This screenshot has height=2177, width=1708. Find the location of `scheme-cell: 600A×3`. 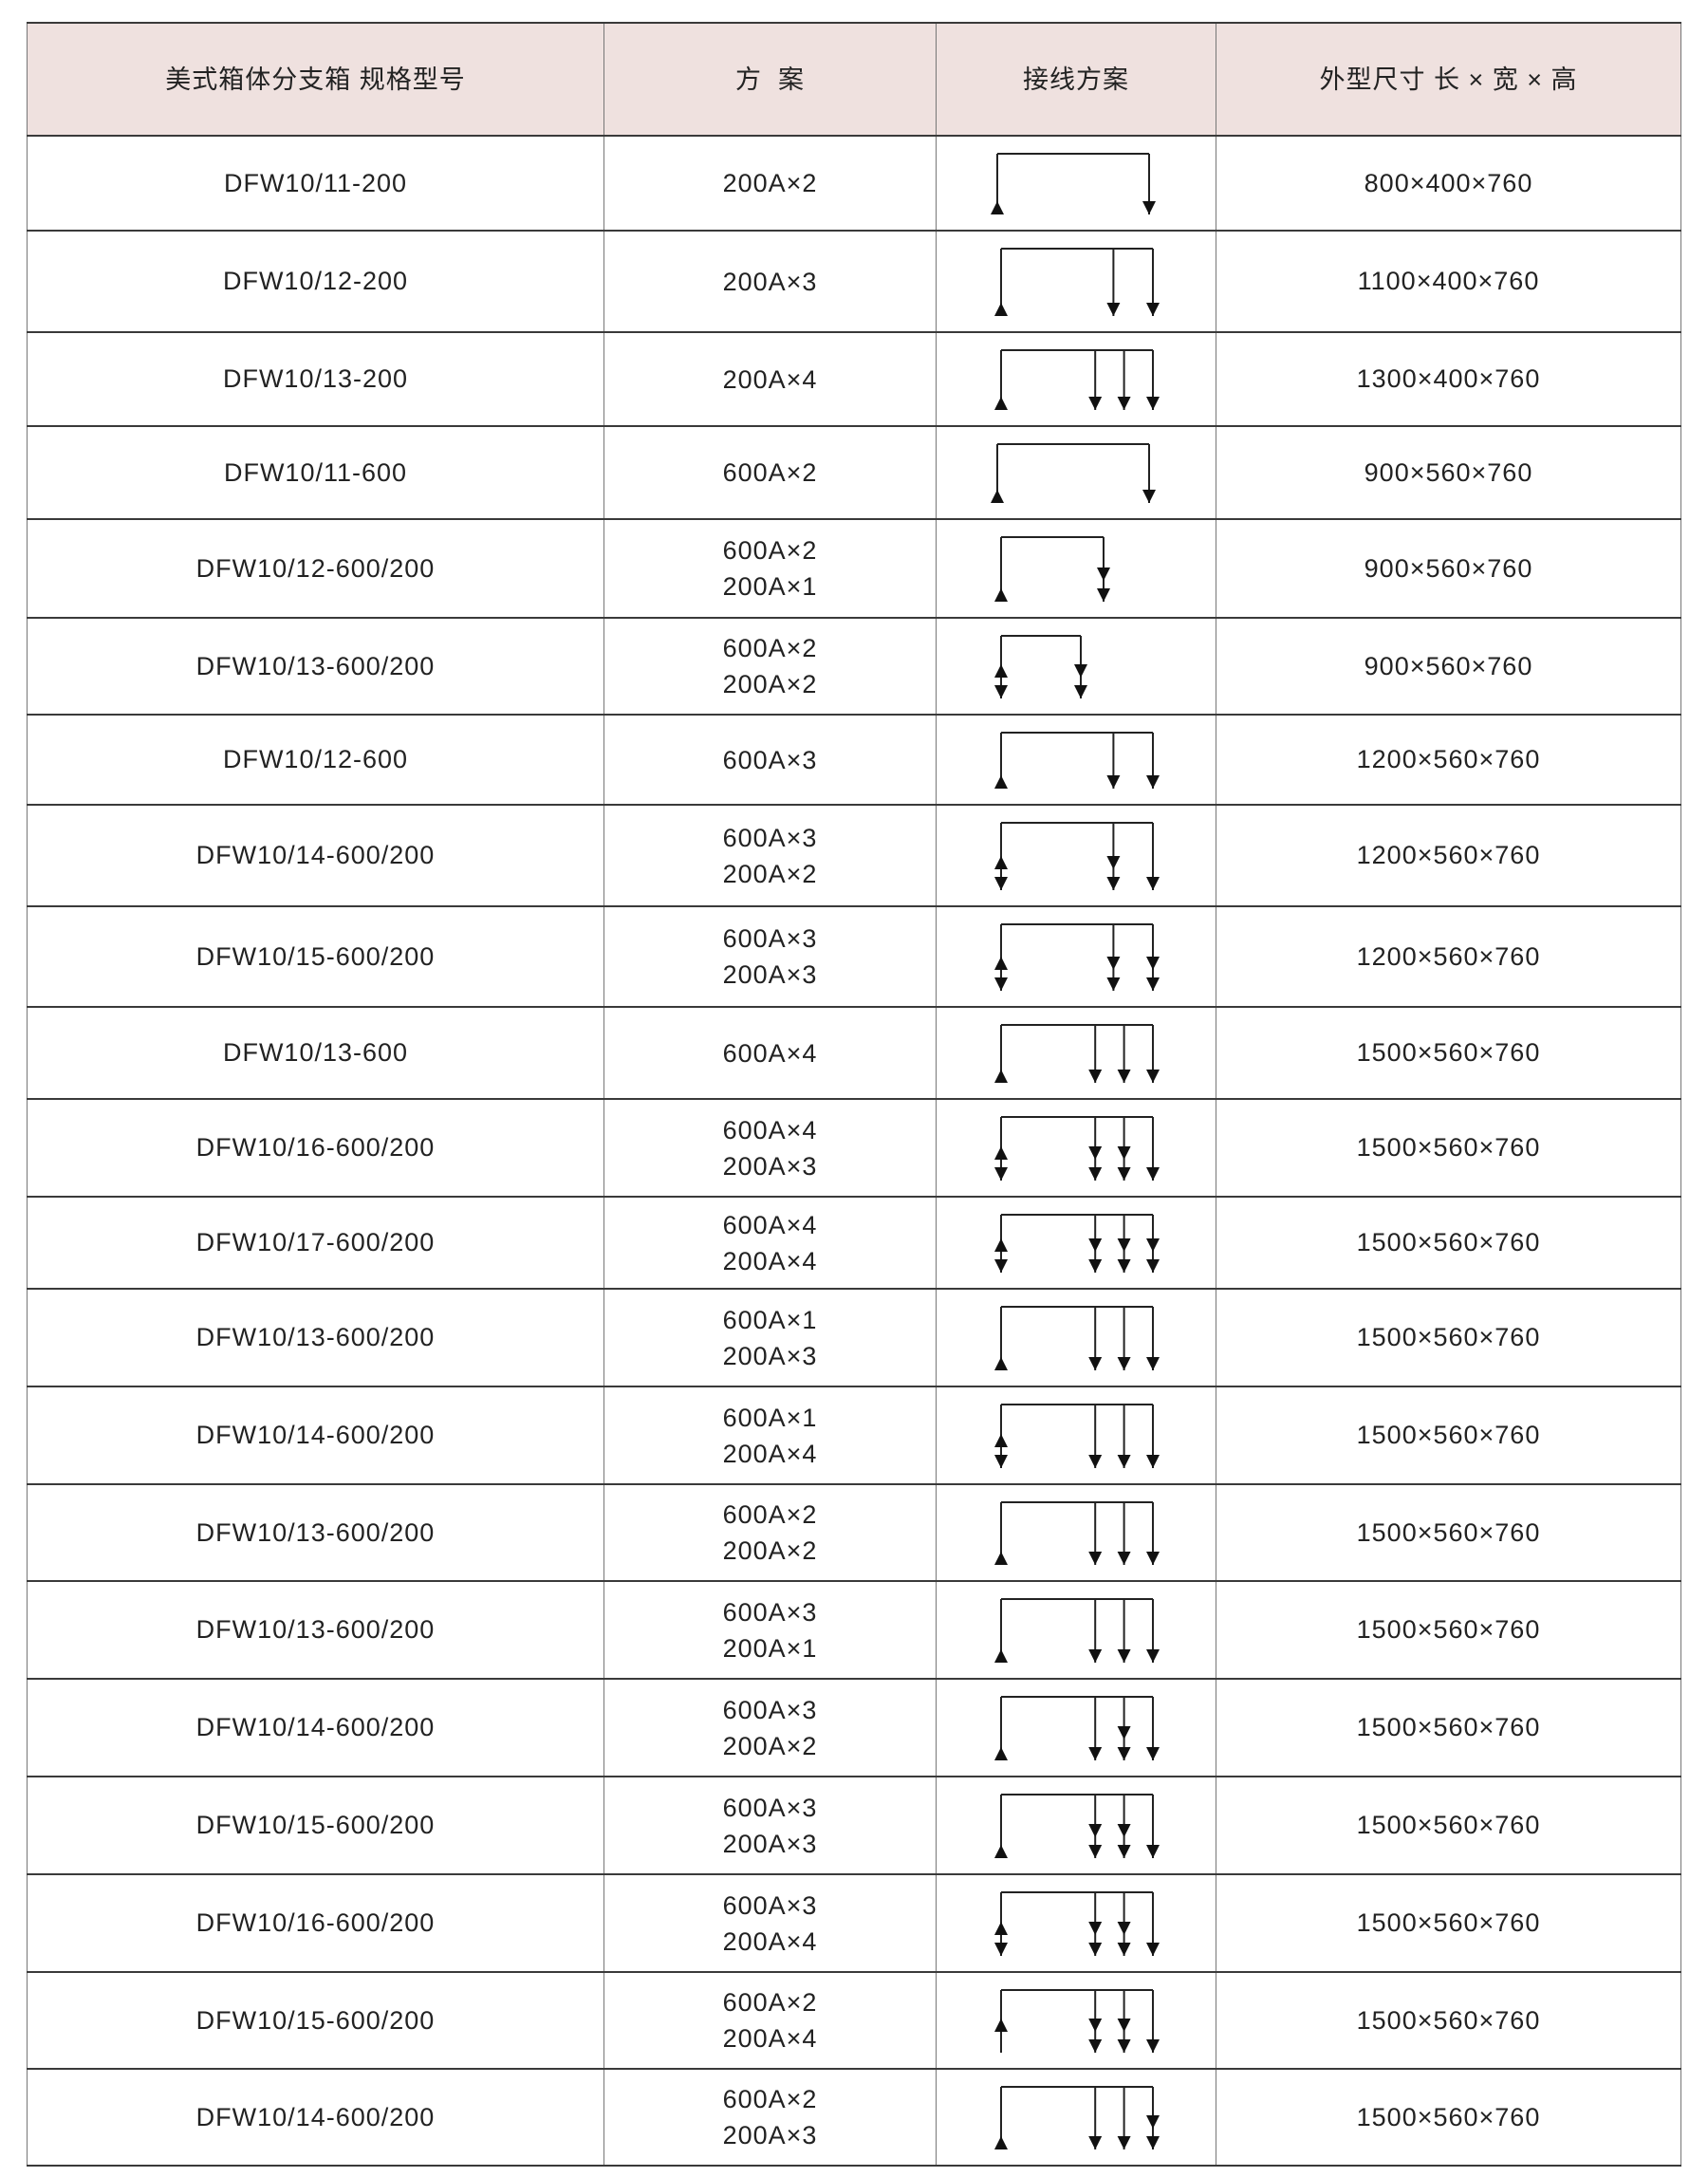

scheme-cell: 600A×3 is located at coordinates (770, 760).